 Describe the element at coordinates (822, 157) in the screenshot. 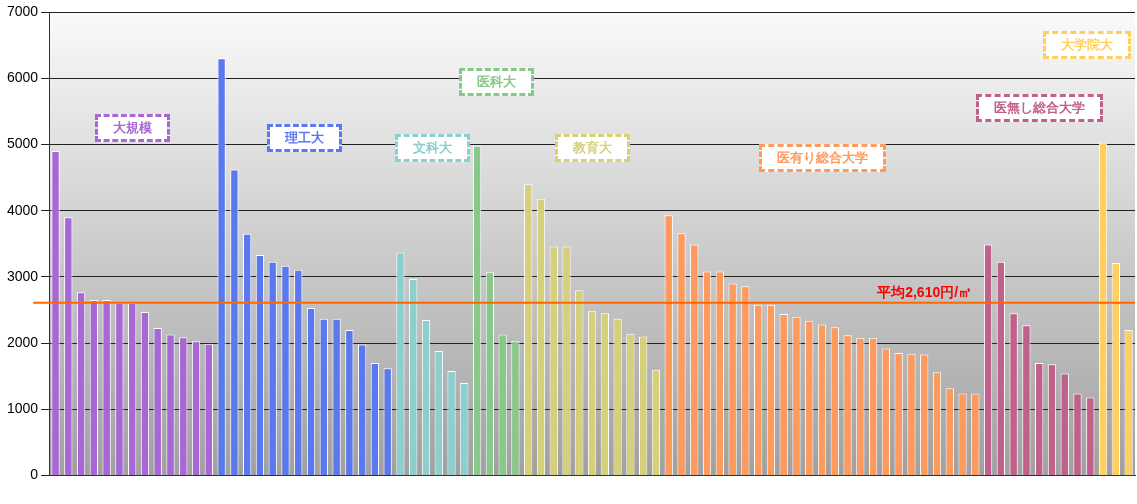

I see `dashed-label-box: 医有り総合大学` at that location.